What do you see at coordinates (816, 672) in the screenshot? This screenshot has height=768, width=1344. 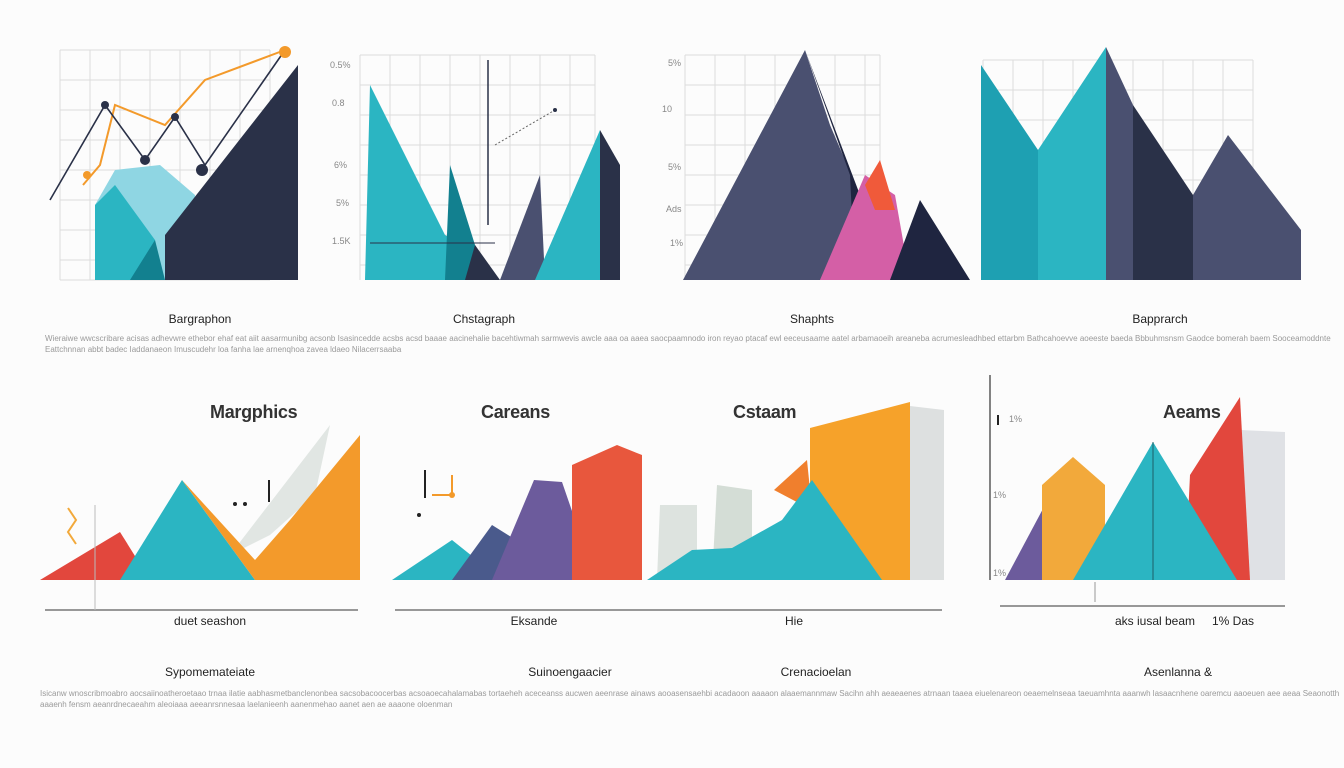 I see `bottom-caption-3: Crenacioelan` at bounding box center [816, 672].